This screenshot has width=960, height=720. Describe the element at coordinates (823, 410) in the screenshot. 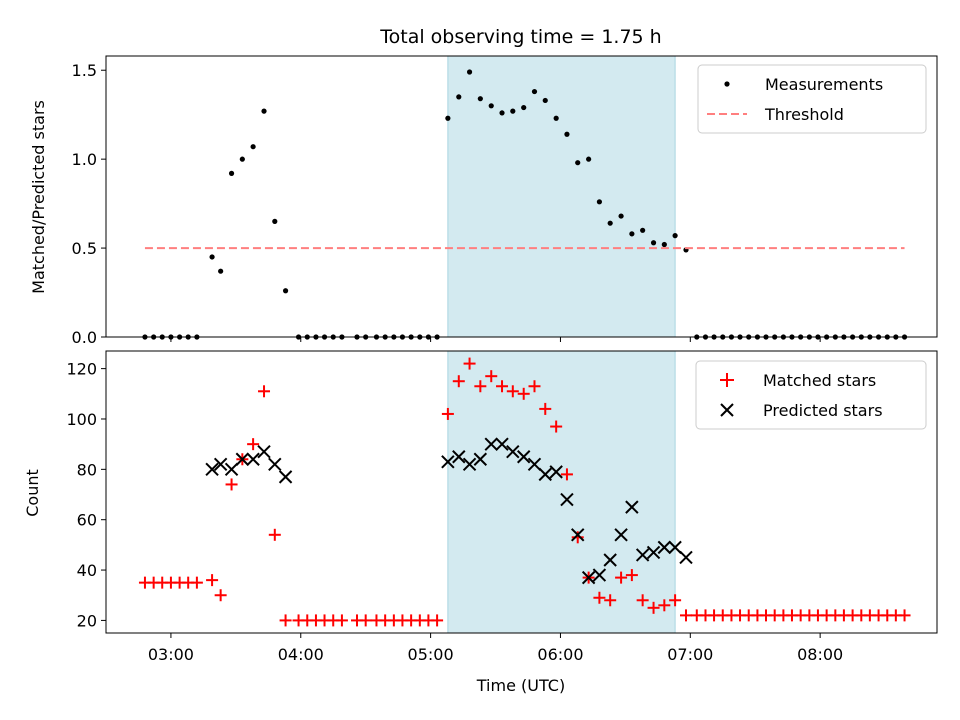

I see `legend-predicted-label: Predicted stars` at that location.